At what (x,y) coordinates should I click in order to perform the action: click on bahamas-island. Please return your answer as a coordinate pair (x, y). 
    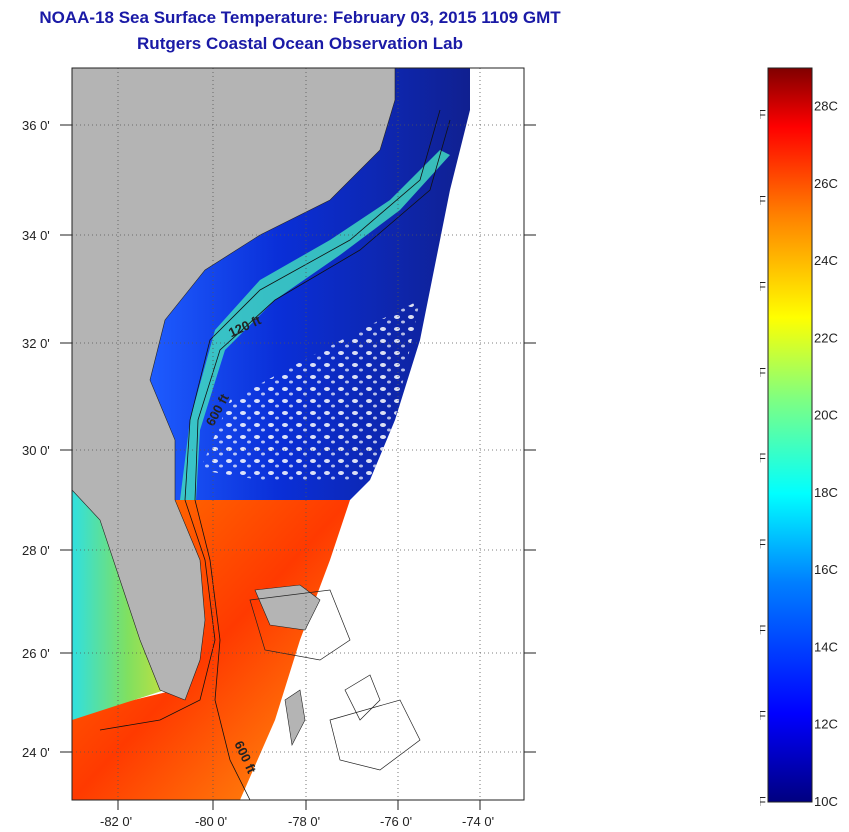
    Looking at the image, I should click on (287, 607).